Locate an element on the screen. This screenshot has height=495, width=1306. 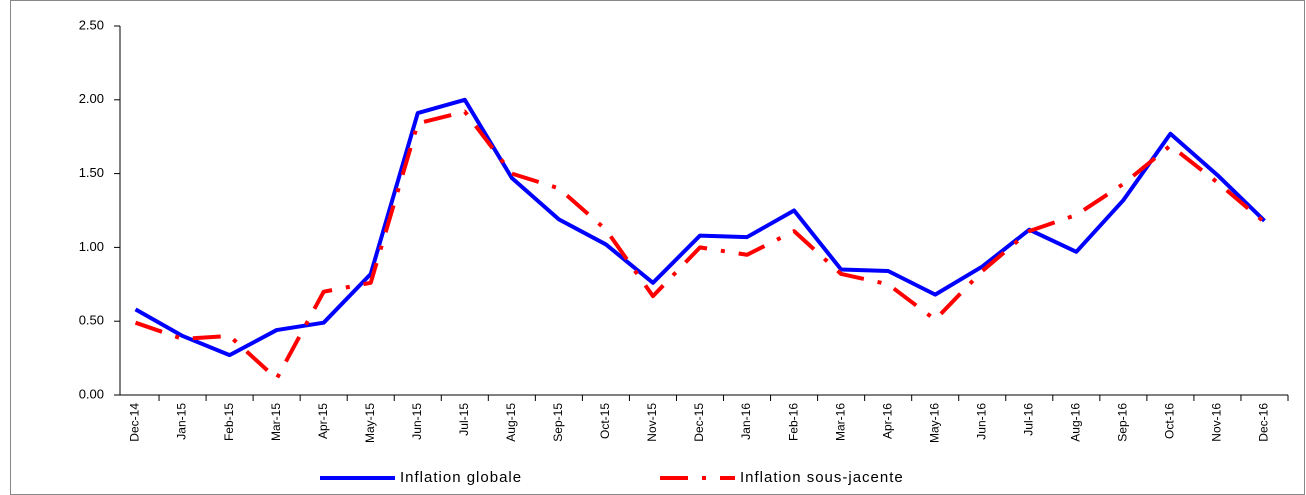
y-tick-label: 1.00 is located at coordinates (91, 246).